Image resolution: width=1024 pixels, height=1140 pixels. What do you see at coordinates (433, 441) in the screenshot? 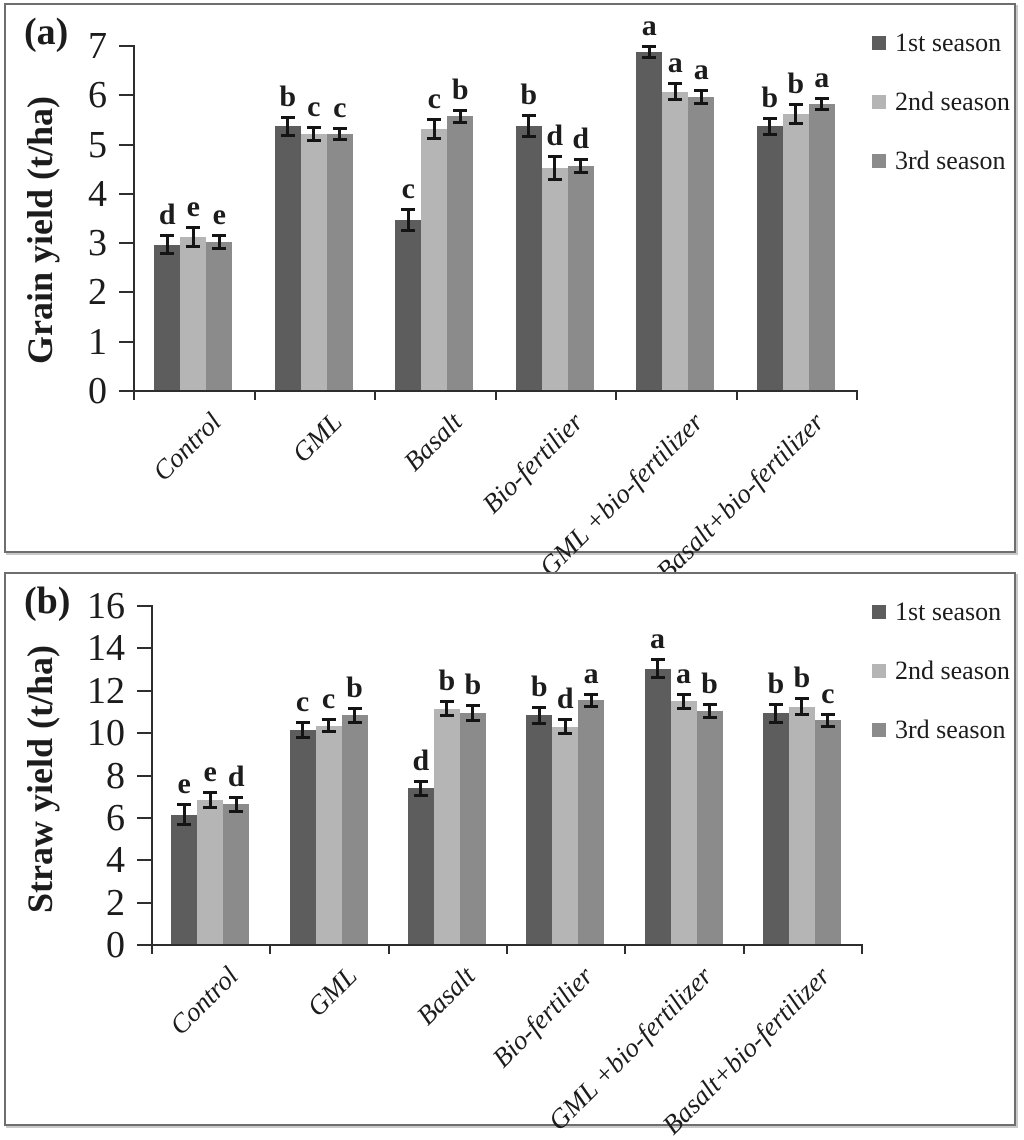
I see `x-category-label: Basalt` at bounding box center [433, 441].